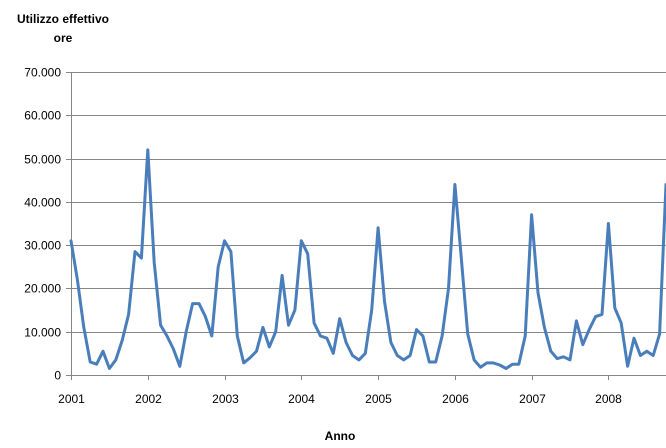 The width and height of the screenshot is (666, 448). What do you see at coordinates (225, 399) in the screenshot?
I see `x-tick-label: 2003` at bounding box center [225, 399].